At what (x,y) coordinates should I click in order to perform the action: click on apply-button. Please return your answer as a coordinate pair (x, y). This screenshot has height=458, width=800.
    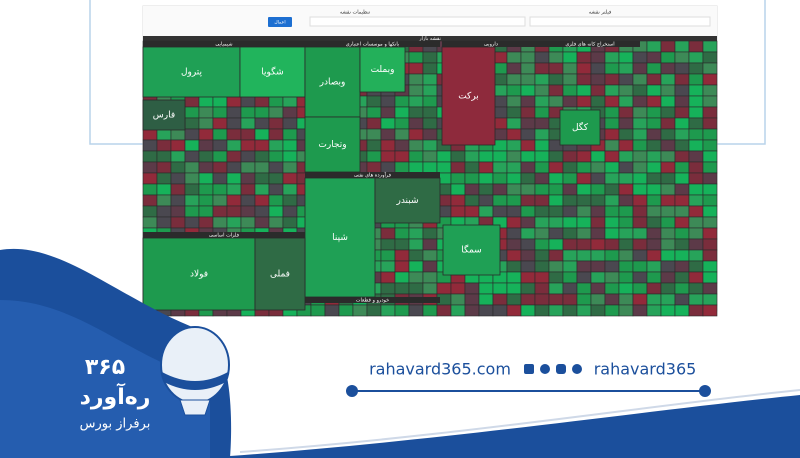
    Looking at the image, I should click on (280, 22).